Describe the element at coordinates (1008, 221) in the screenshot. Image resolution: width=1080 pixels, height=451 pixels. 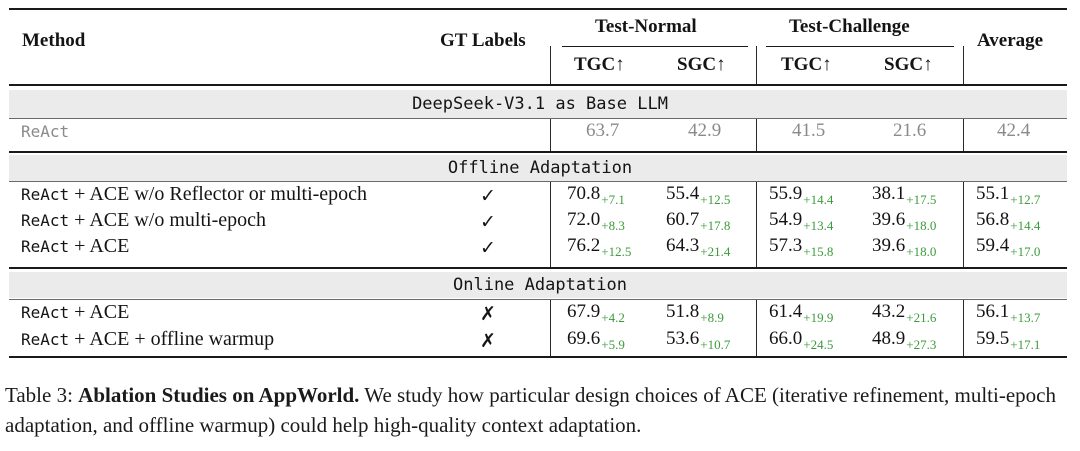
I see `offline-row-2-avg: 56.8+14.4` at that location.